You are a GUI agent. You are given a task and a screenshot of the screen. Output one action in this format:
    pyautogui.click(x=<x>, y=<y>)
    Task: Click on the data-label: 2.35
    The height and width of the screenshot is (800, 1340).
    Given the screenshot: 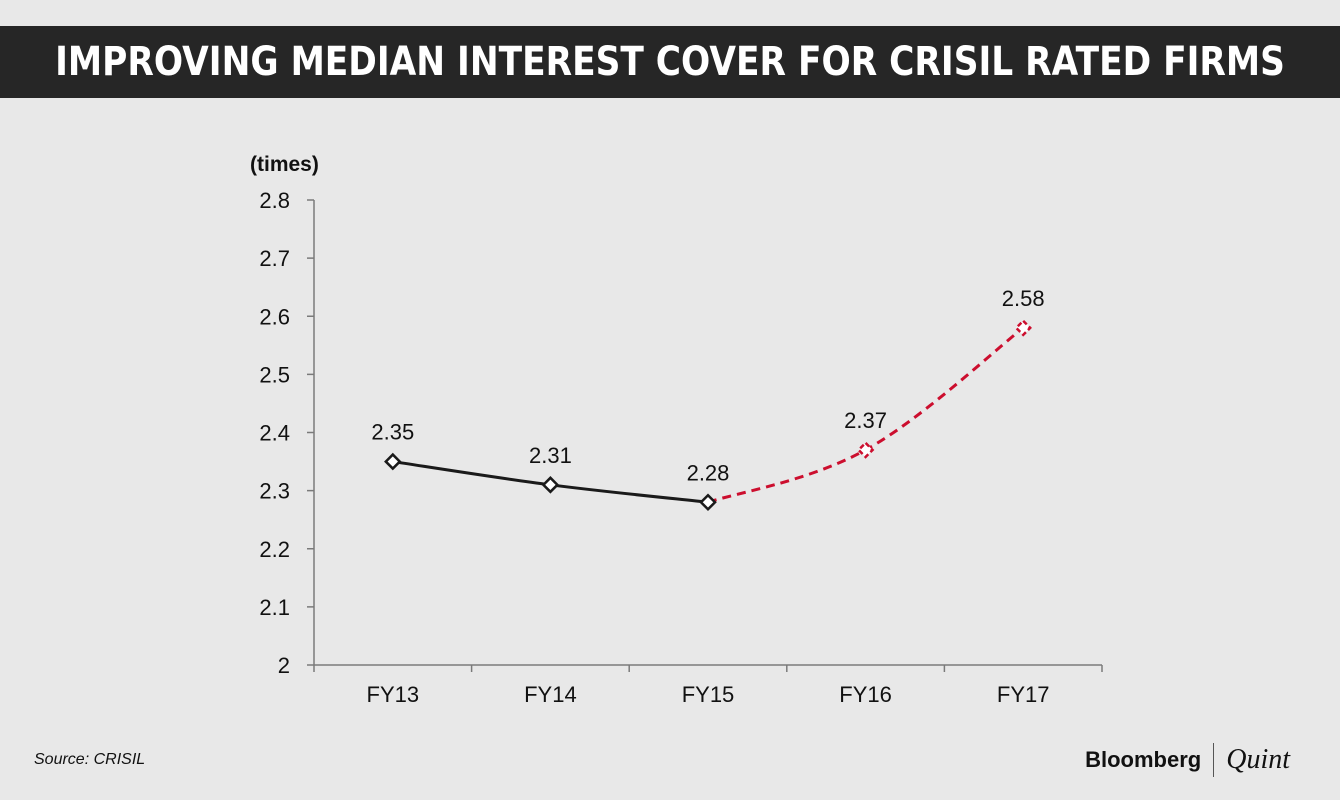 What is the action you would take?
    pyautogui.click(x=392, y=432)
    